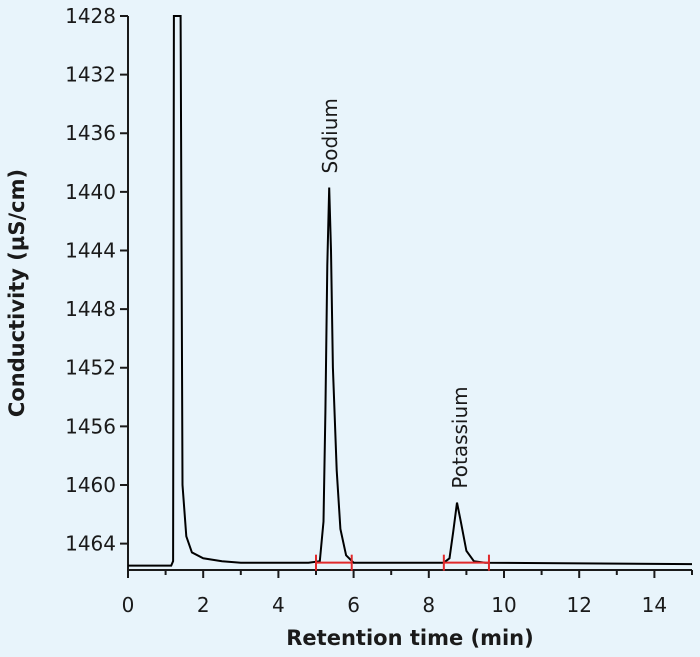  Describe the element at coordinates (17, 293) in the screenshot. I see `y-axis-title: Conductivity (µS/cm)` at that location.